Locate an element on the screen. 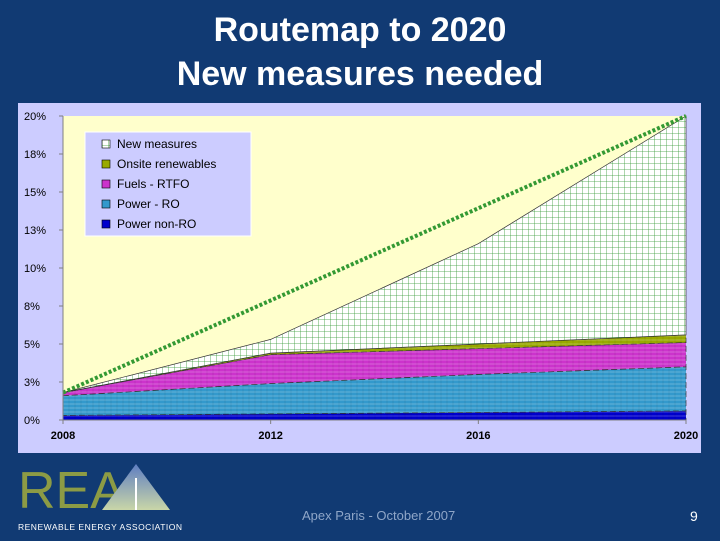  y-tick-label: 15% is located at coordinates (35, 193).